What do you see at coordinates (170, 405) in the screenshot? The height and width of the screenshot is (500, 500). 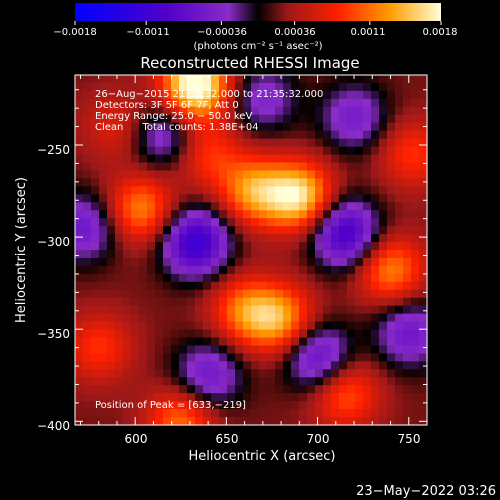 I see `annotation-peak-position: Position of Peak = [633,−219]` at bounding box center [170, 405].